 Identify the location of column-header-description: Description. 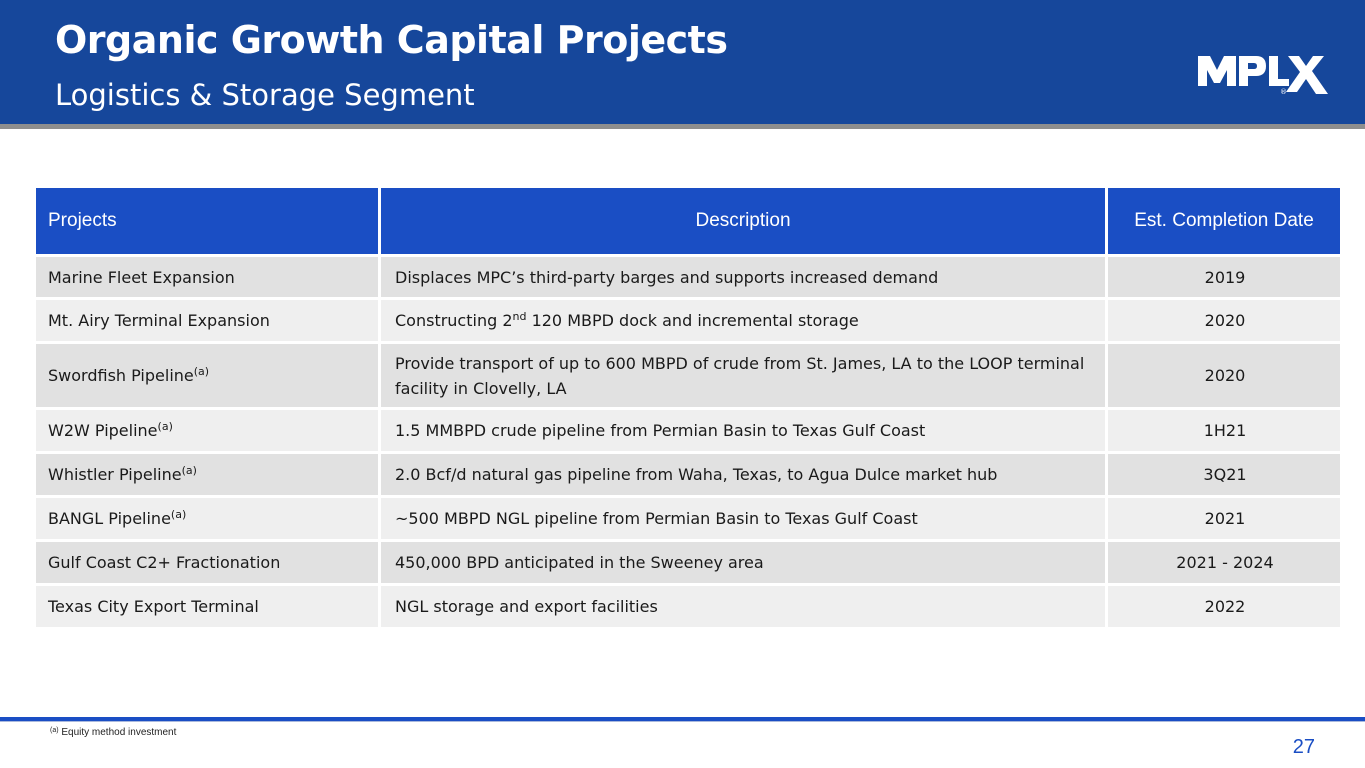
(743, 221).